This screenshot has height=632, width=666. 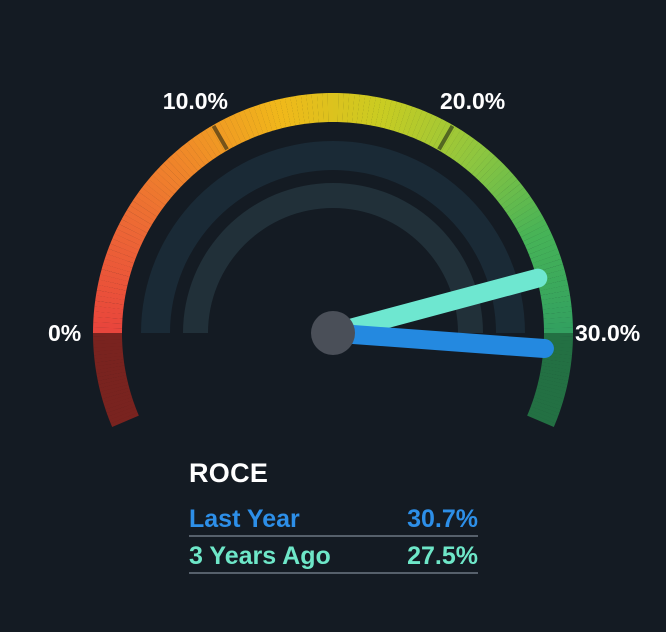 I want to click on gauge-tick-marks, so click(x=333, y=138).